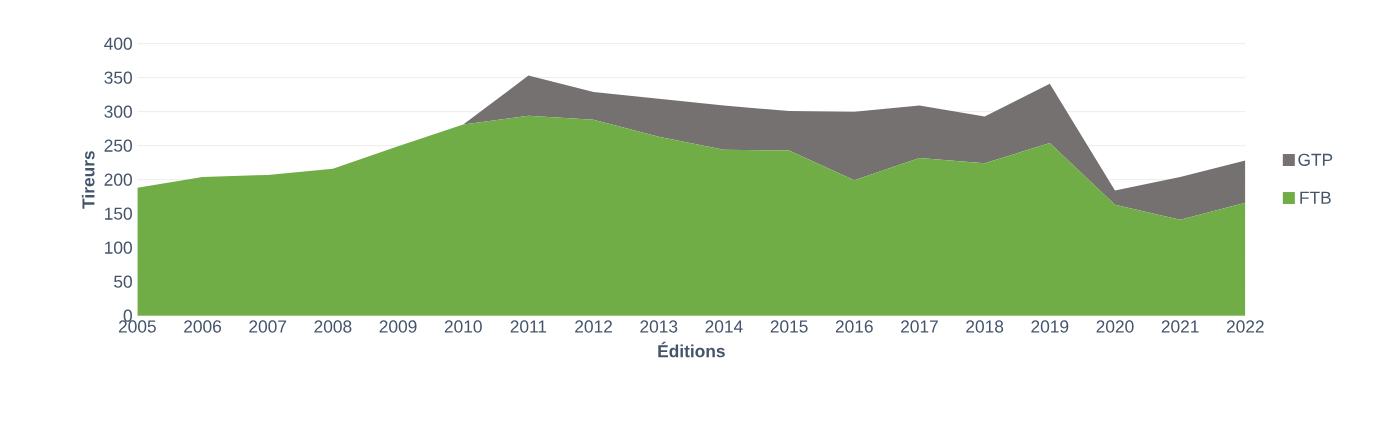 The height and width of the screenshot is (421, 1389). What do you see at coordinates (118, 111) in the screenshot?
I see `y-tick-label: 300` at bounding box center [118, 111].